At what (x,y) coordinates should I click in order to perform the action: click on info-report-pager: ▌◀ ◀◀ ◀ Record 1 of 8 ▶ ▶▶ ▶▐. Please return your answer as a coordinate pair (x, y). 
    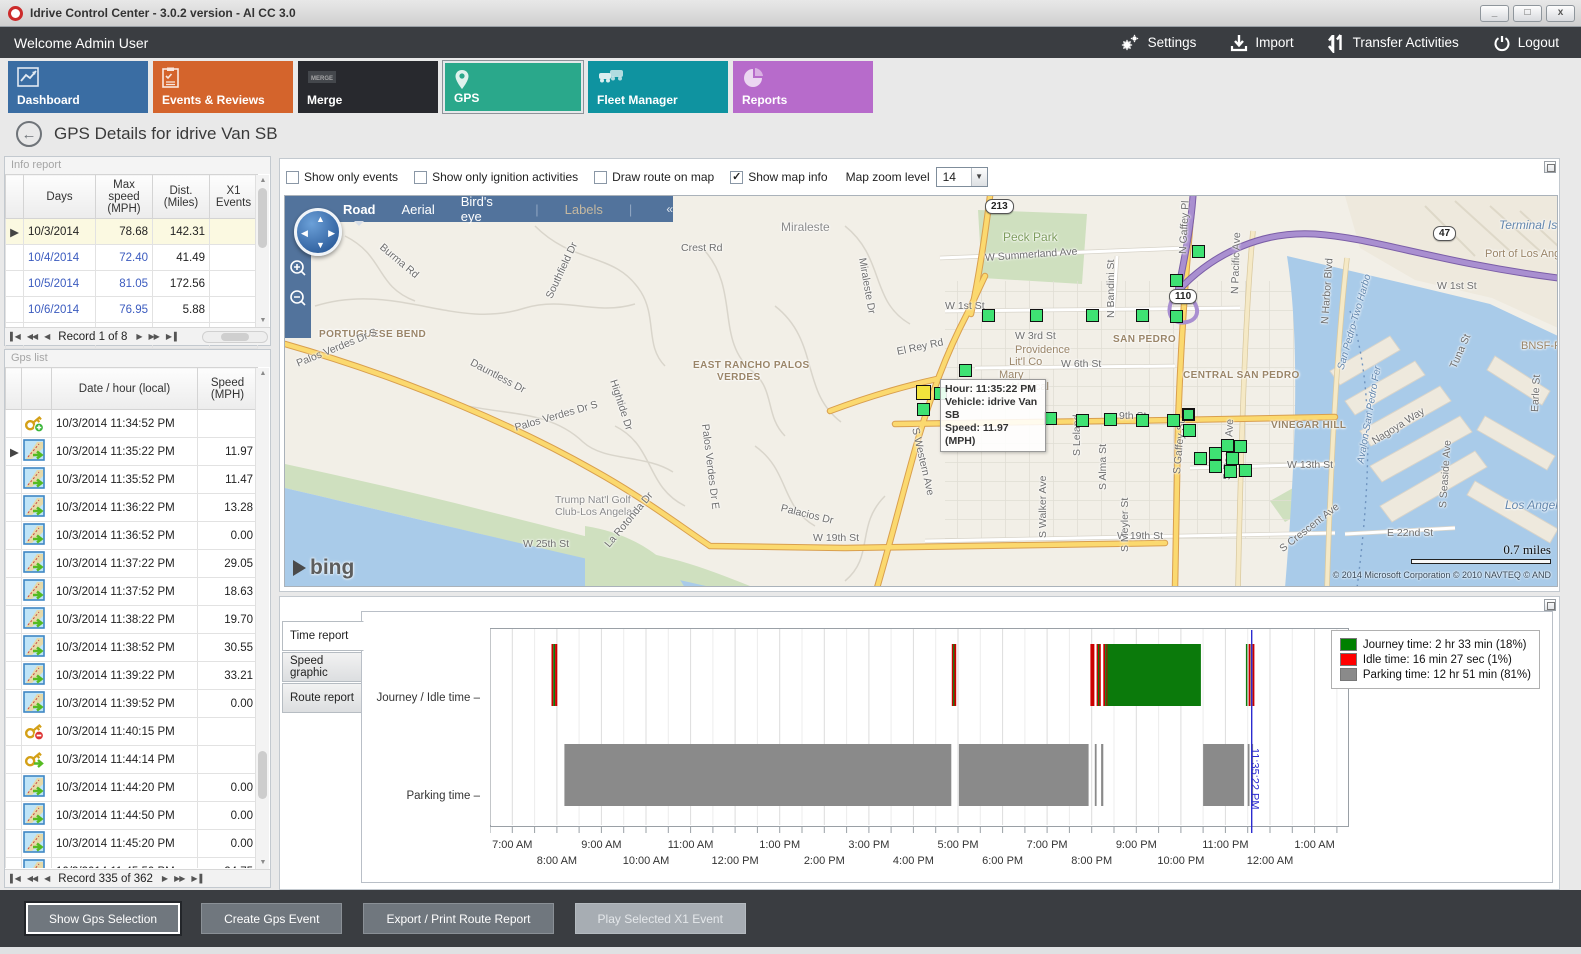
    Looking at the image, I should click on (137, 336).